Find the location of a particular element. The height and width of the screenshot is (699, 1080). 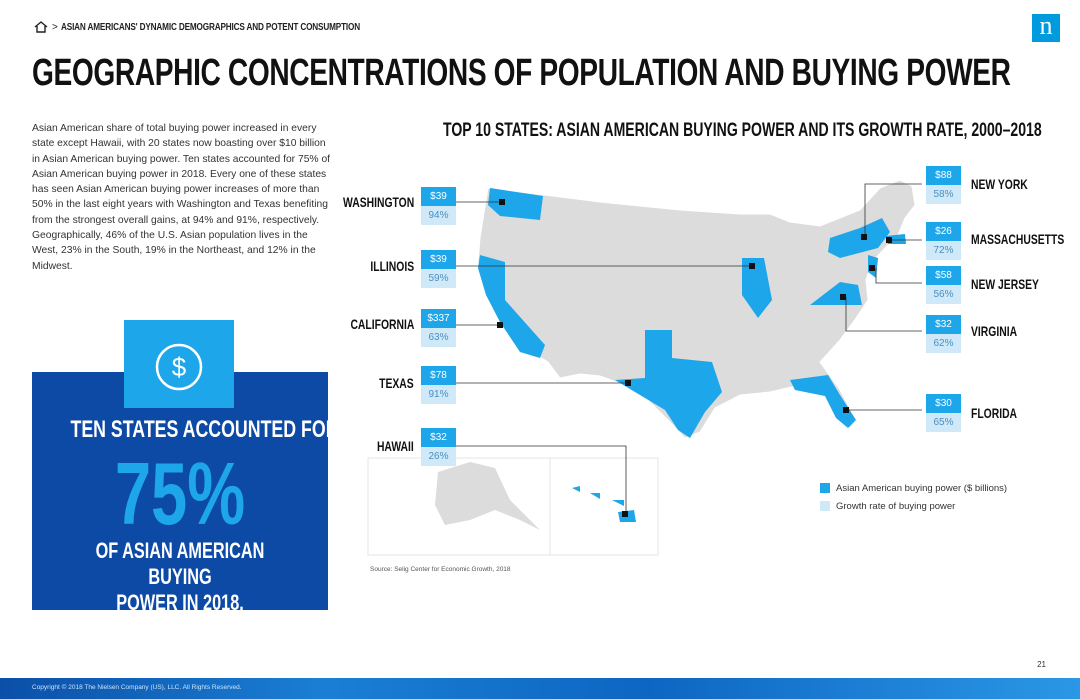

amount-texas: $78 is located at coordinates (438, 375).